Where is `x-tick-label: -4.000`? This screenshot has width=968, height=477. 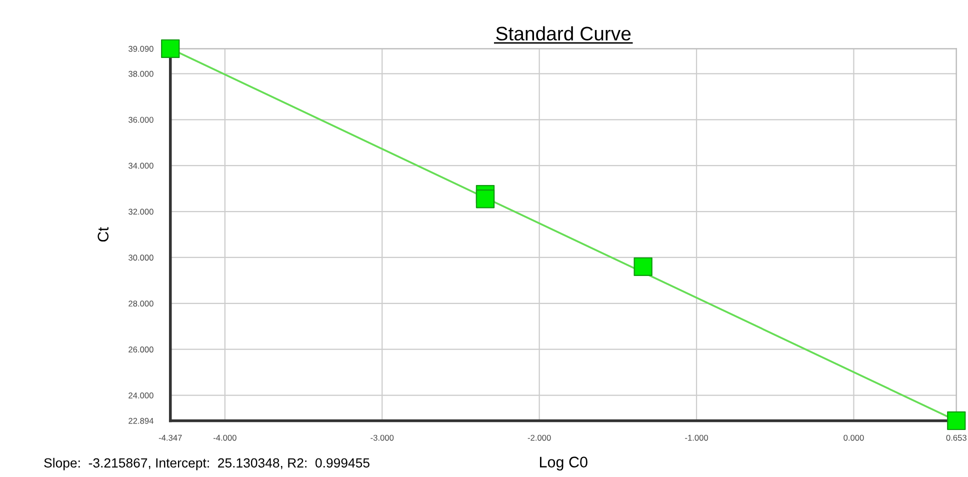
x-tick-label: -4.000 is located at coordinates (224, 437).